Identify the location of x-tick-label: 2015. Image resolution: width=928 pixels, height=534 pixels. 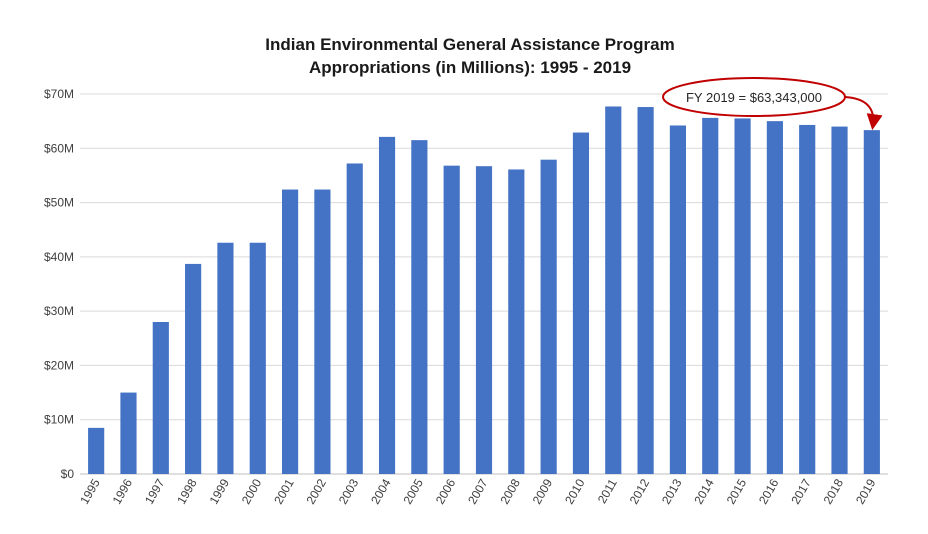
(737, 491).